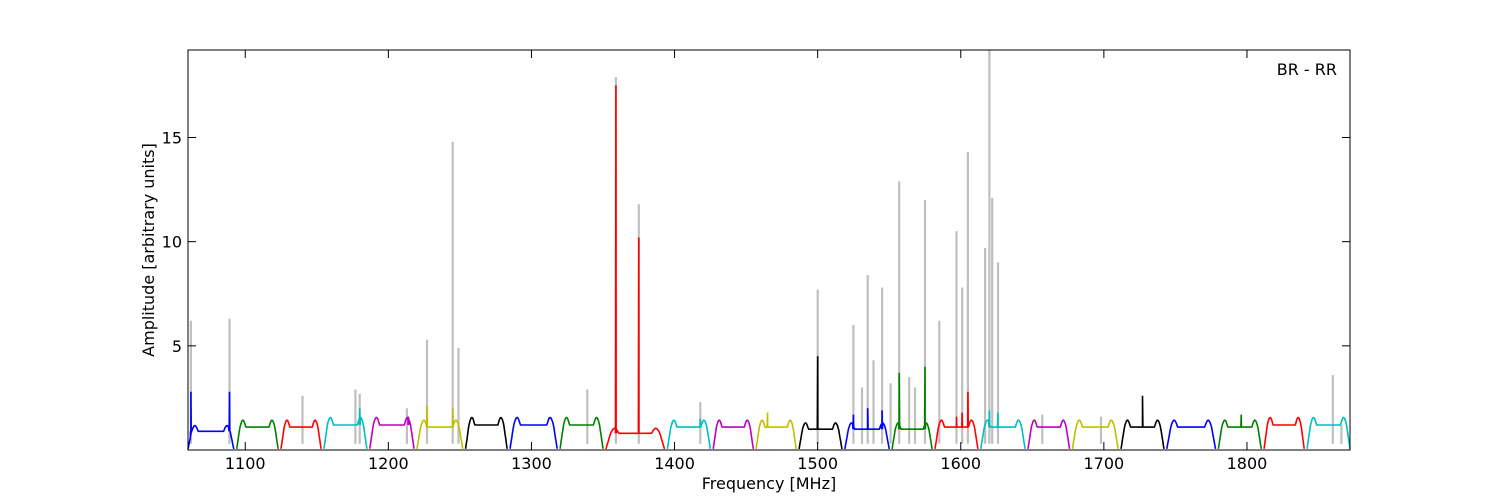  What do you see at coordinates (1104, 463) in the screenshot?
I see `x-tick-label: 1700` at bounding box center [1104, 463].